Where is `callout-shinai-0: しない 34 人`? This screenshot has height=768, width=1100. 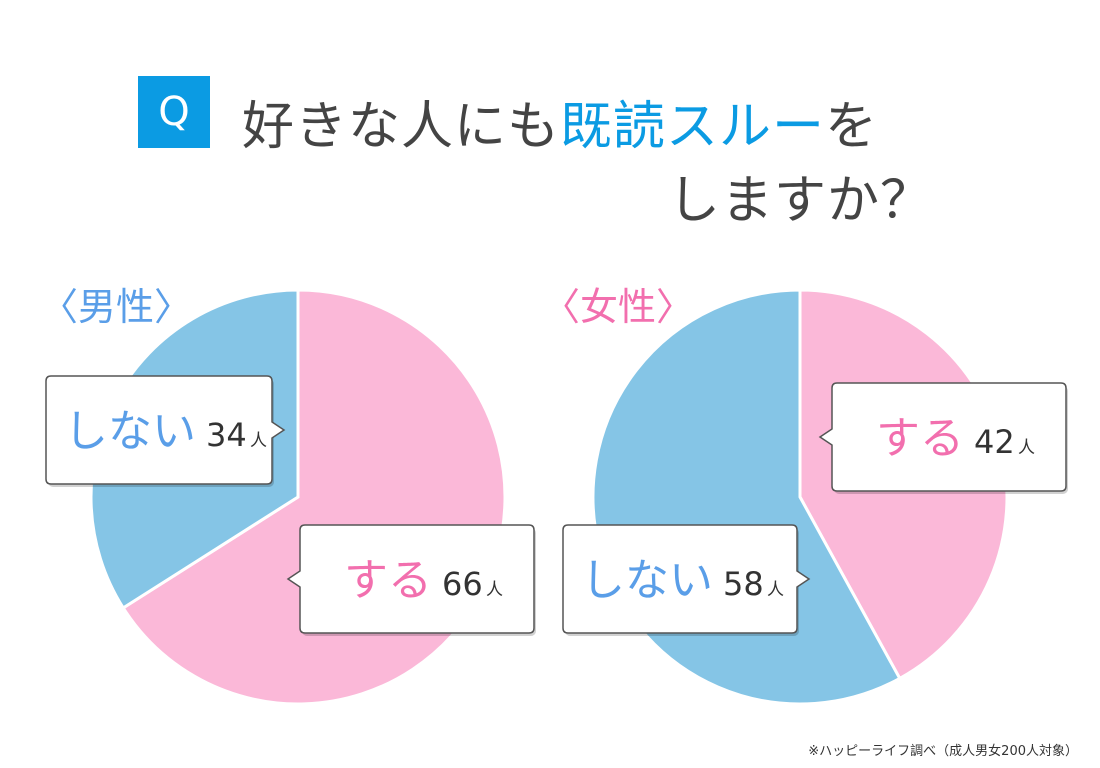
callout-shinai-0: しない 34 人 is located at coordinates (165, 431).